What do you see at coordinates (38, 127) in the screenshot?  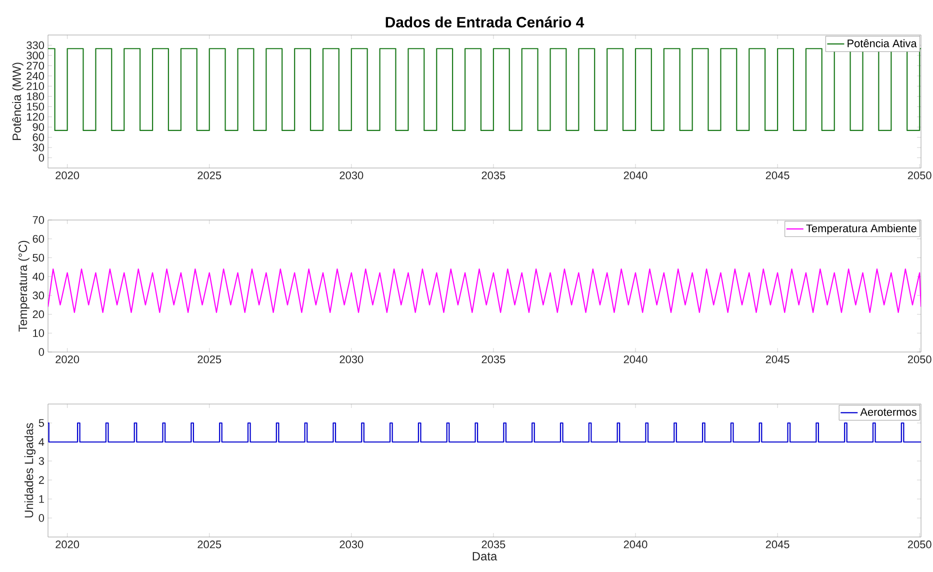 I see `y-tick-label: 90` at bounding box center [38, 127].